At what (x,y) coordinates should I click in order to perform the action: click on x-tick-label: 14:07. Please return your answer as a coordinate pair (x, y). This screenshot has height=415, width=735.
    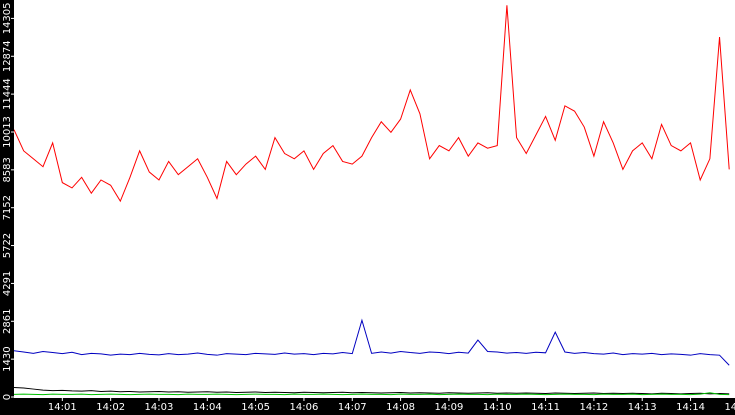
    Looking at the image, I should click on (352, 407).